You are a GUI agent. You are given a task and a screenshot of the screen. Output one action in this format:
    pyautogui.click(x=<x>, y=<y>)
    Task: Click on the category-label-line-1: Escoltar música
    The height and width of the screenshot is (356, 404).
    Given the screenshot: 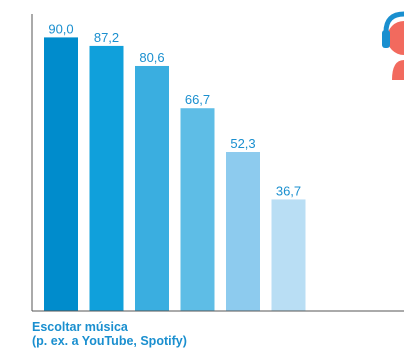 What is the action you would take?
    pyautogui.click(x=80, y=327)
    